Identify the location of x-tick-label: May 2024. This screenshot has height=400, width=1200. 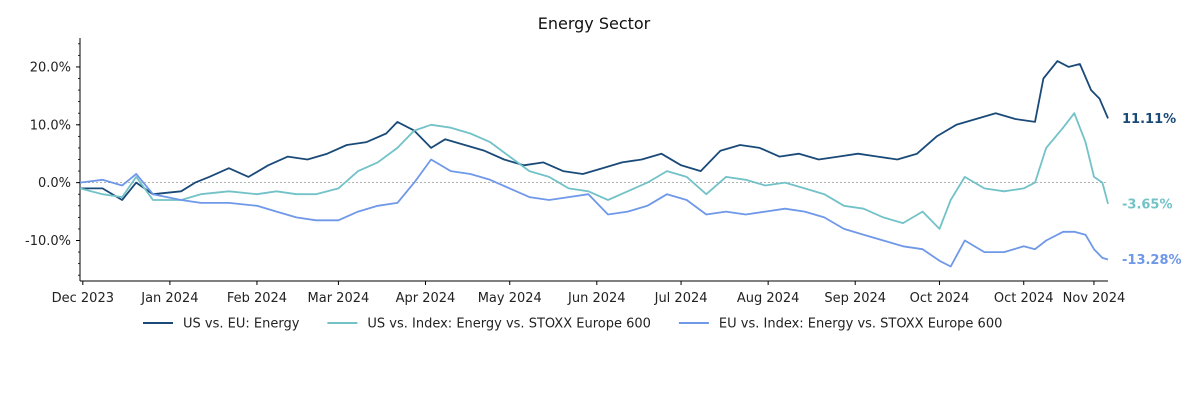
(510, 298).